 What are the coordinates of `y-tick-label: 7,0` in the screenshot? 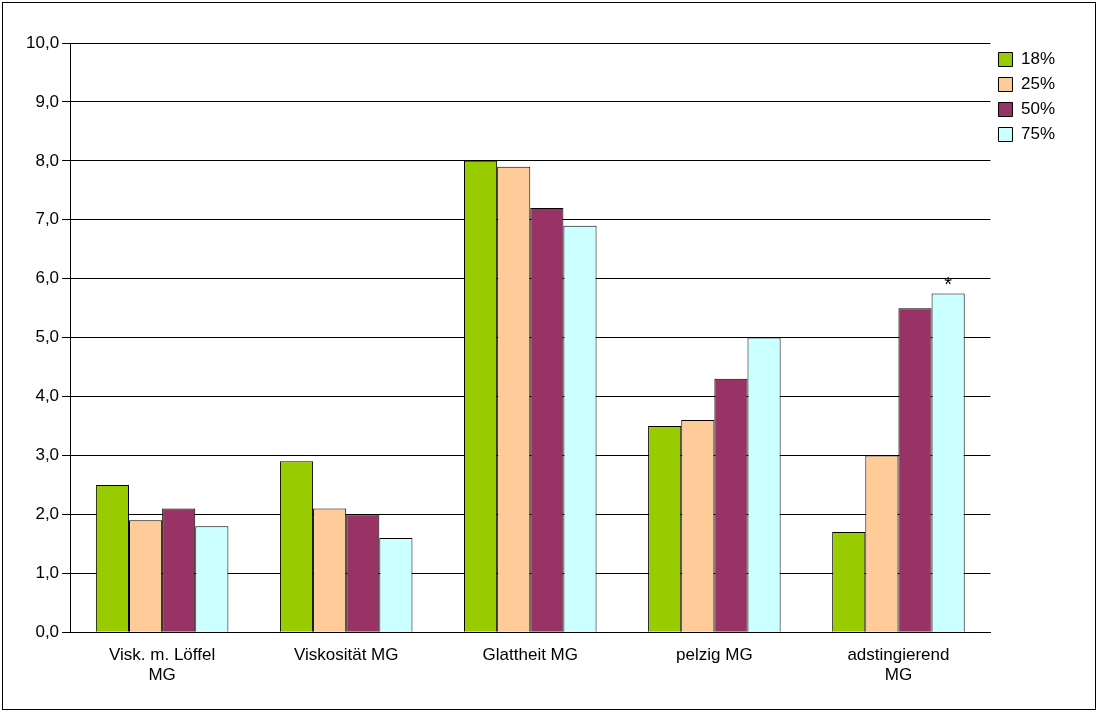 It's located at (47, 219).